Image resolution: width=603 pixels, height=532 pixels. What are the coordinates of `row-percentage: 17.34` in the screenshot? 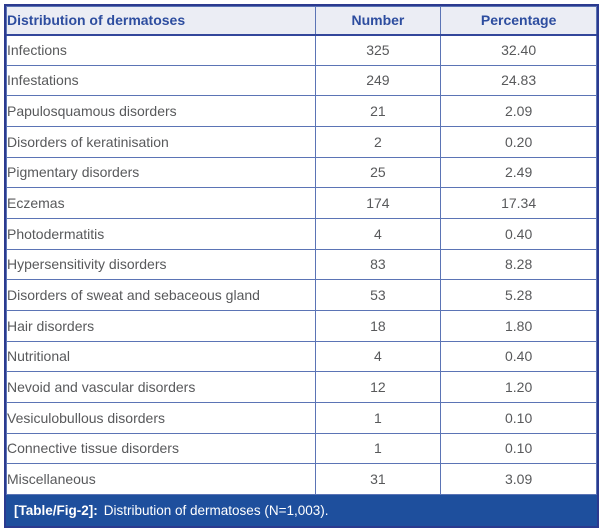 It's located at (518, 203).